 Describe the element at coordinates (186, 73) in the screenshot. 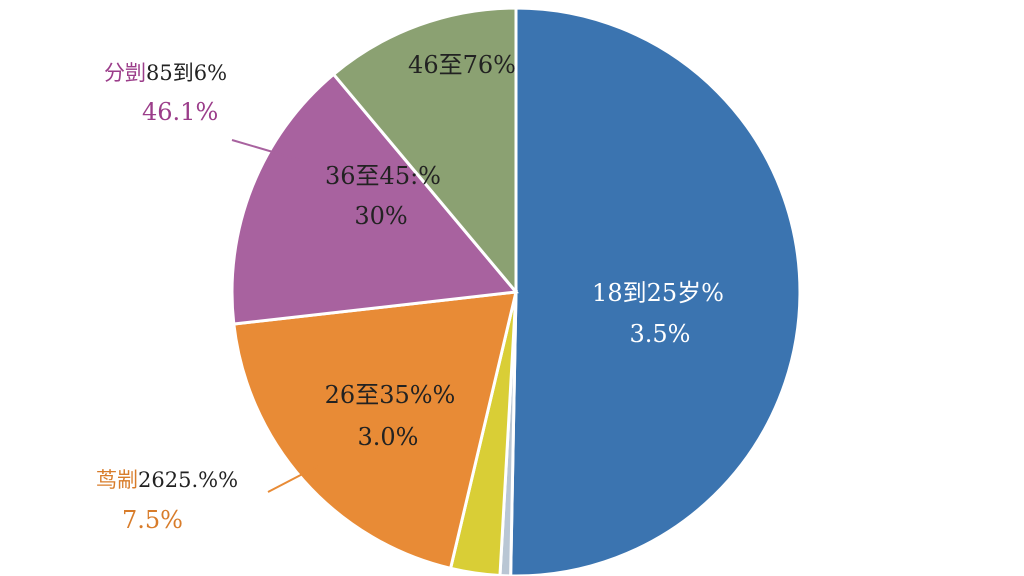

I see `callout-purple-range: 85到6%` at that location.